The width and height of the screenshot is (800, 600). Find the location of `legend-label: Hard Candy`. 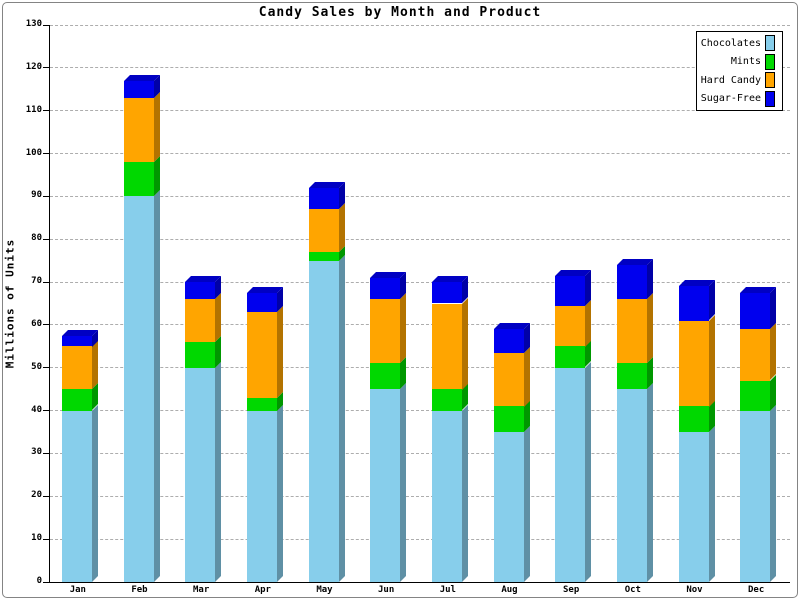

legend-label: Hard Candy is located at coordinates (730, 80).